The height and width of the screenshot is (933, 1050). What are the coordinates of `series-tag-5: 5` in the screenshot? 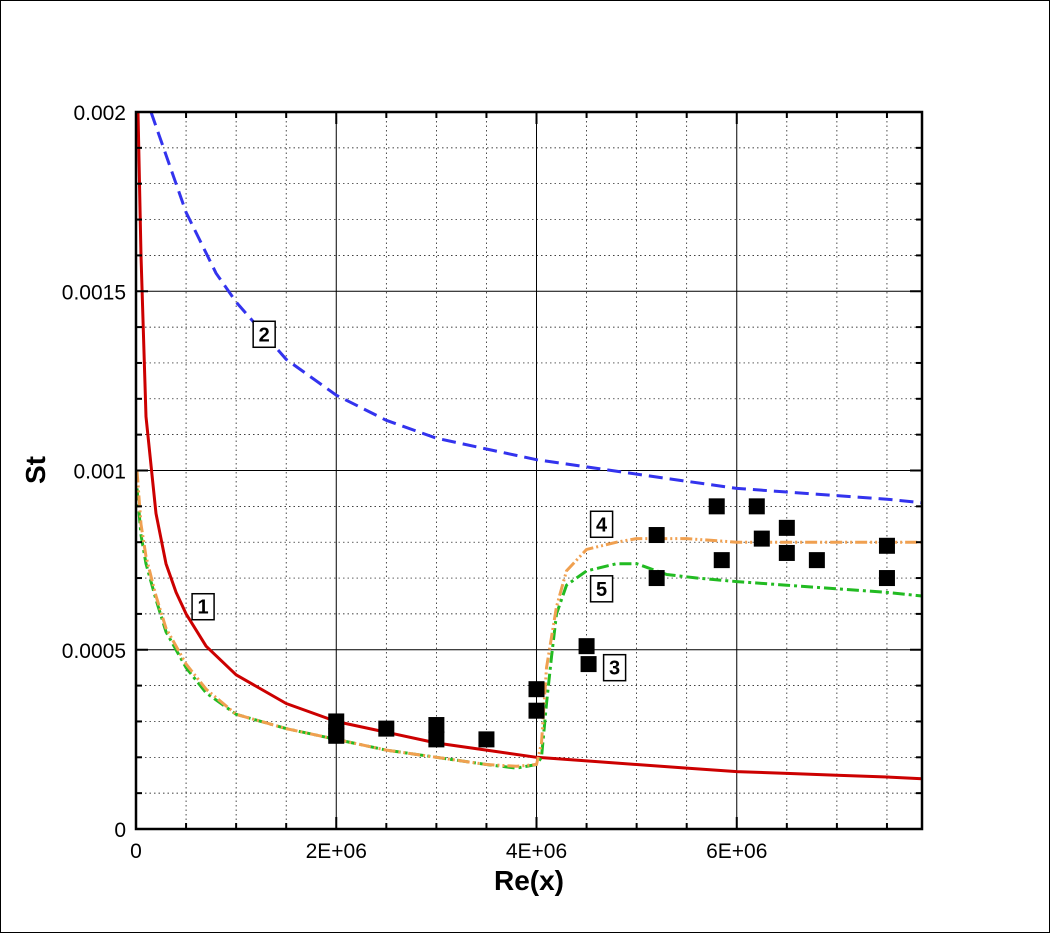 It's located at (601, 589).